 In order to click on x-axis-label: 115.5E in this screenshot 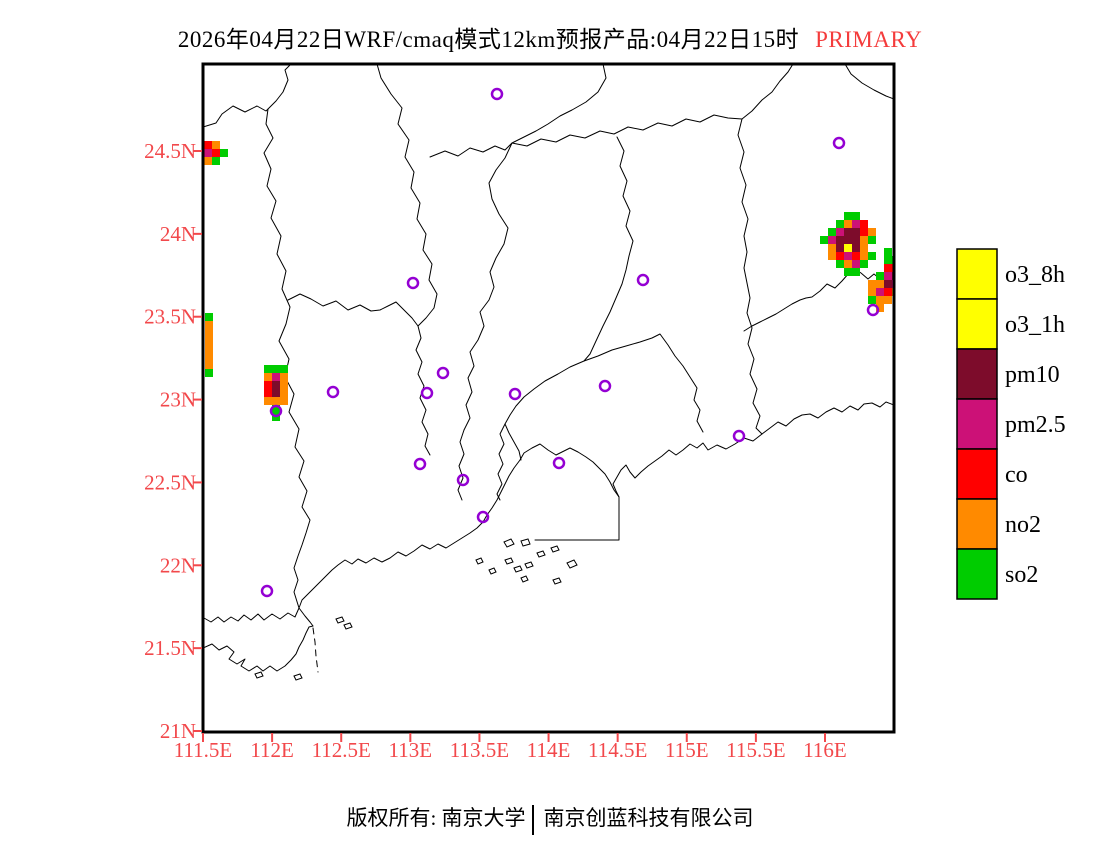, I will do `click(755, 750)`.